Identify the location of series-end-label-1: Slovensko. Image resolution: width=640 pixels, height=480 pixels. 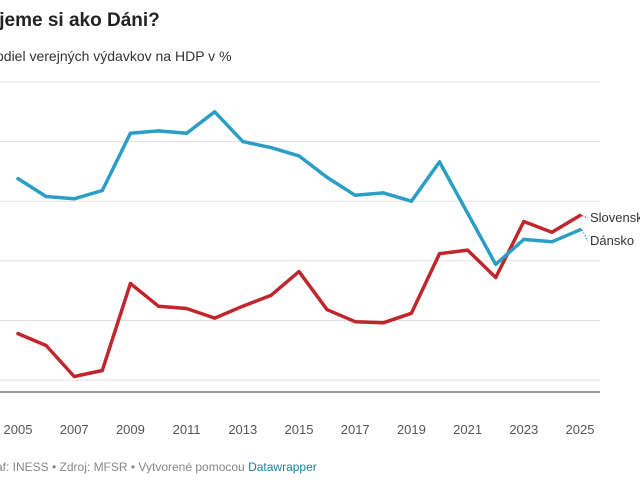
(615, 217).